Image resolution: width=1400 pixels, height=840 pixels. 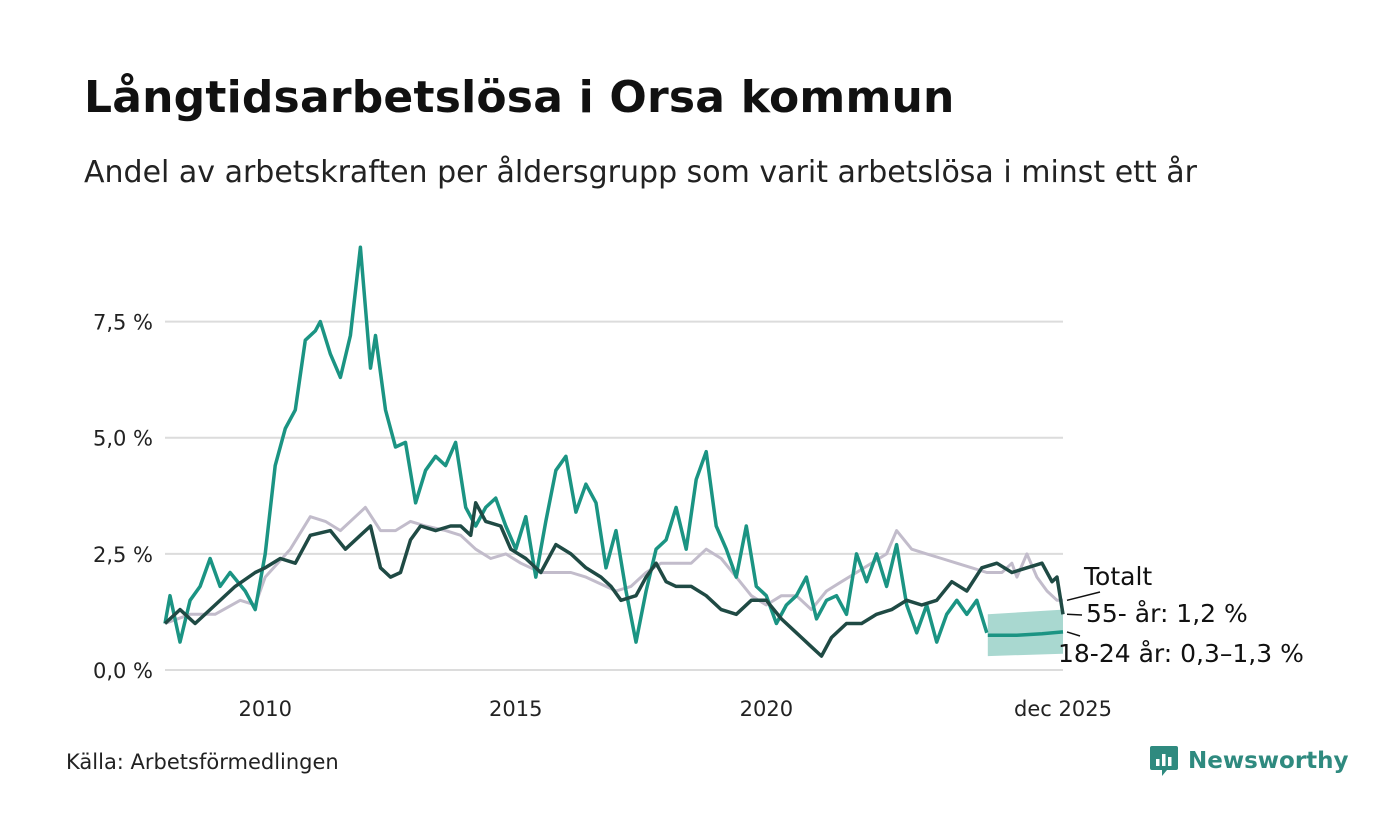 What do you see at coordinates (613, 565) in the screenshot?
I see `series-line-total` at bounding box center [613, 565].